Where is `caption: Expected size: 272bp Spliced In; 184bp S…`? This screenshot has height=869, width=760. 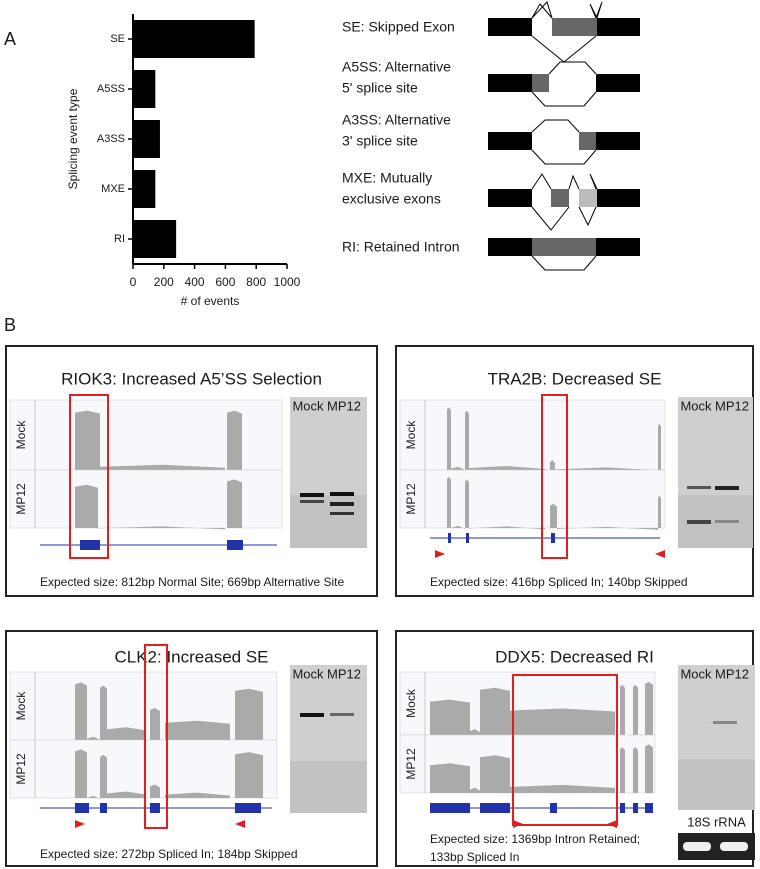
caption: Expected size: 272bp Spliced In; 184bp S… is located at coordinates (169, 854).